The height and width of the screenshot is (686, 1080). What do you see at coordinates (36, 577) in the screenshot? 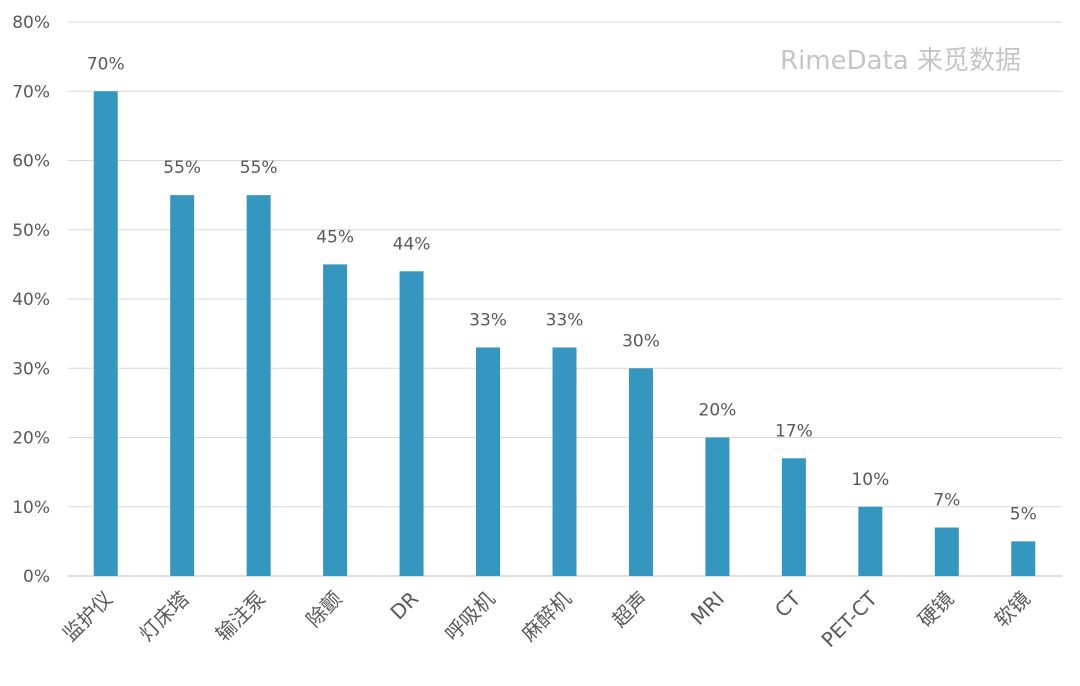
I see `y-tick-label: 0%` at bounding box center [36, 577].